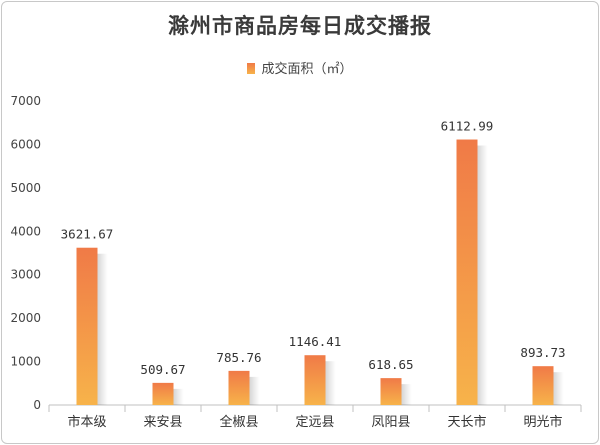 Image resolution: width=600 pixels, height=445 pixels. Describe the element at coordinates (390, 364) in the screenshot. I see `data-label: 618.65` at that location.